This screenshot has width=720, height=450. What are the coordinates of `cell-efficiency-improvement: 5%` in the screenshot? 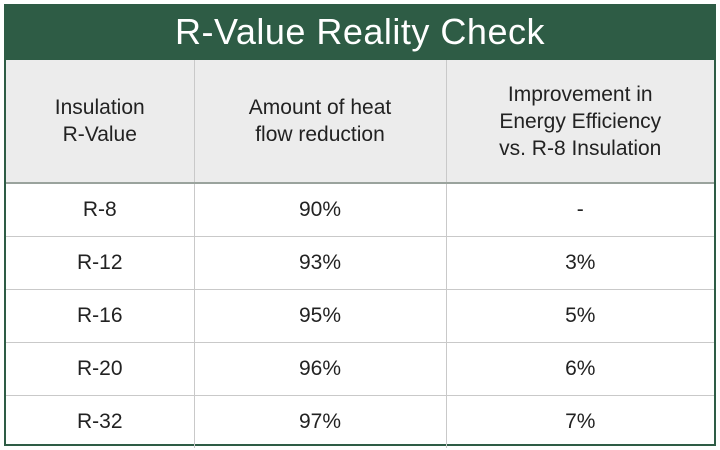 It's located at (580, 316).